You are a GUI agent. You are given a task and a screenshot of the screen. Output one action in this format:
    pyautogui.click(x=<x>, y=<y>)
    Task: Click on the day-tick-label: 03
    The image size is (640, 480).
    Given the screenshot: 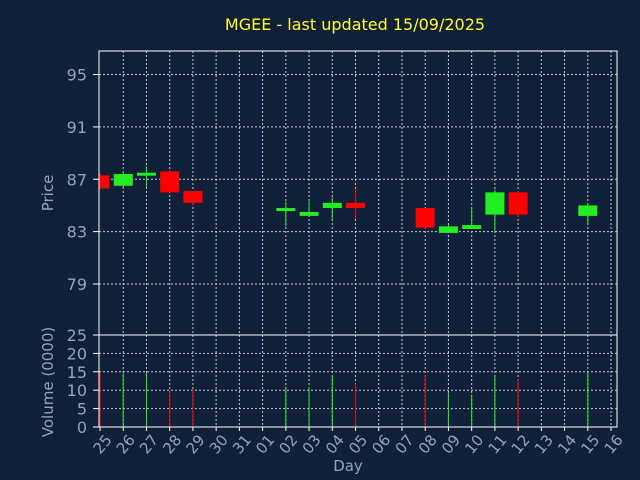 What is the action you would take?
    pyautogui.click(x=312, y=444)
    